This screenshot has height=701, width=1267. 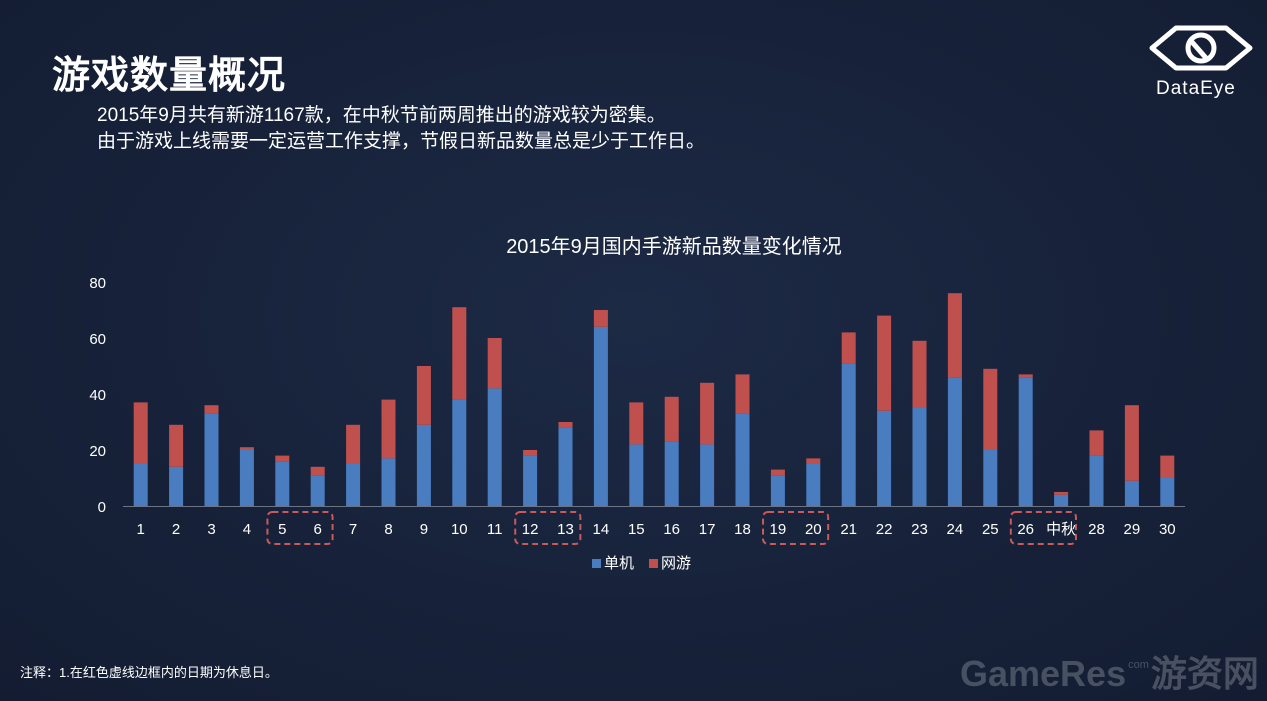 I want to click on x-tick-label: 11, so click(x=495, y=529).